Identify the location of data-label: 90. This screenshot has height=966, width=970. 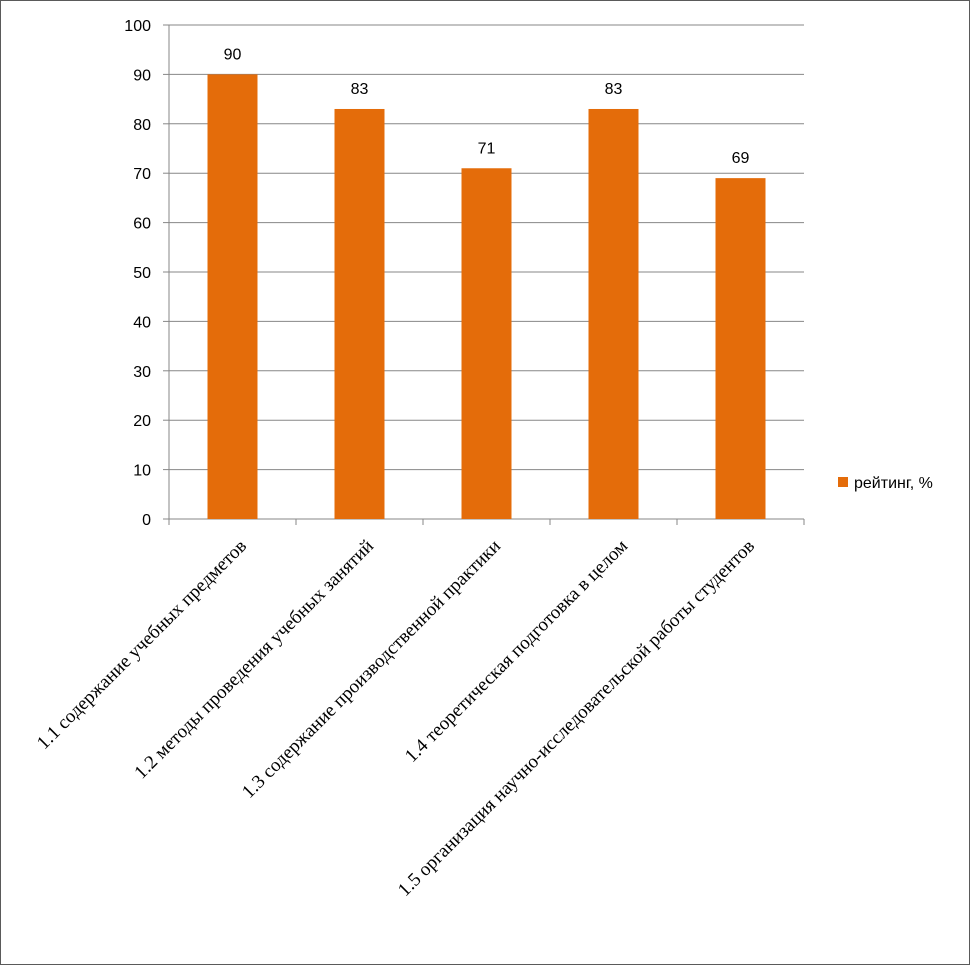
(233, 54).